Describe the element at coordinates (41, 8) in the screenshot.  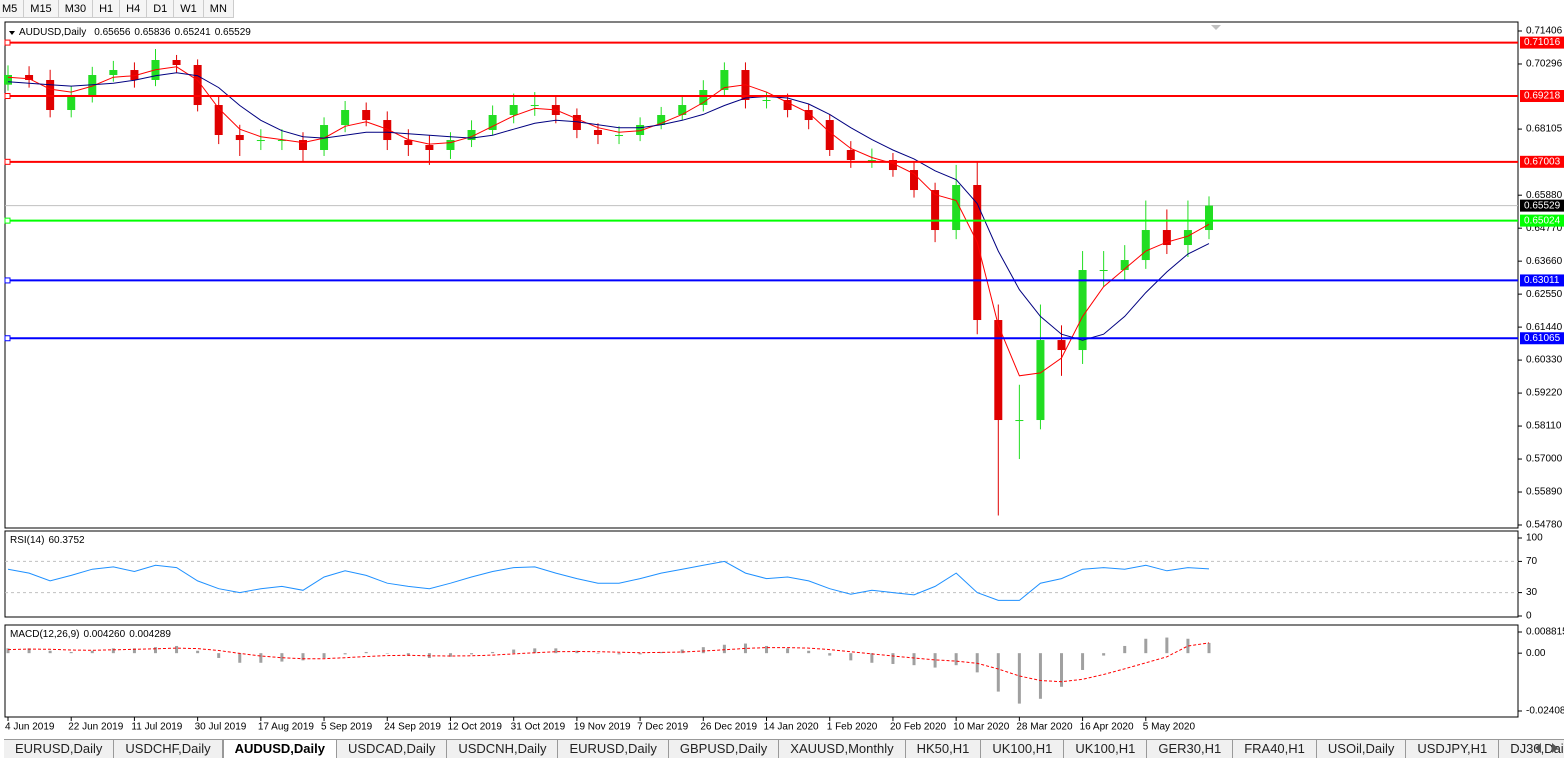
I see `timeframe-button: M15` at that location.